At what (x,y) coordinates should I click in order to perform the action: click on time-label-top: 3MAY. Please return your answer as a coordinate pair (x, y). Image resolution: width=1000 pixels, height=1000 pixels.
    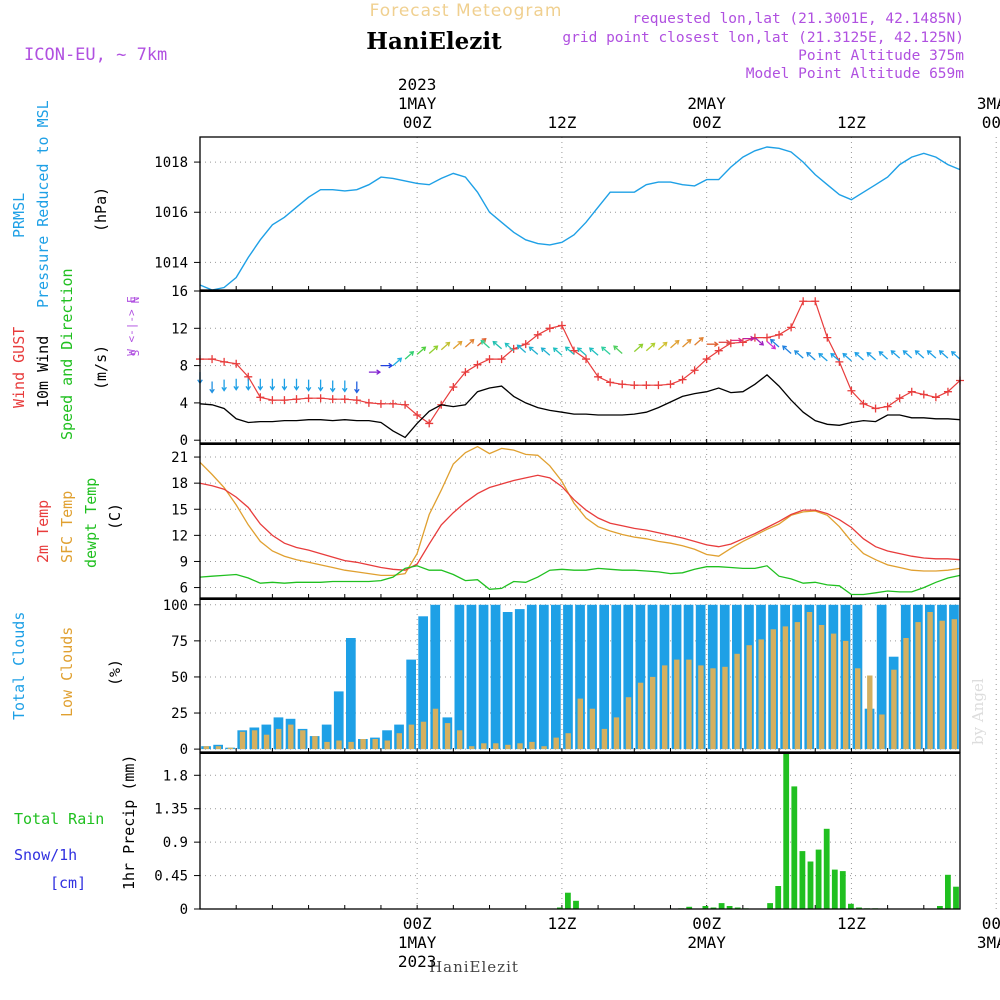
    Looking at the image, I should click on (988, 103).